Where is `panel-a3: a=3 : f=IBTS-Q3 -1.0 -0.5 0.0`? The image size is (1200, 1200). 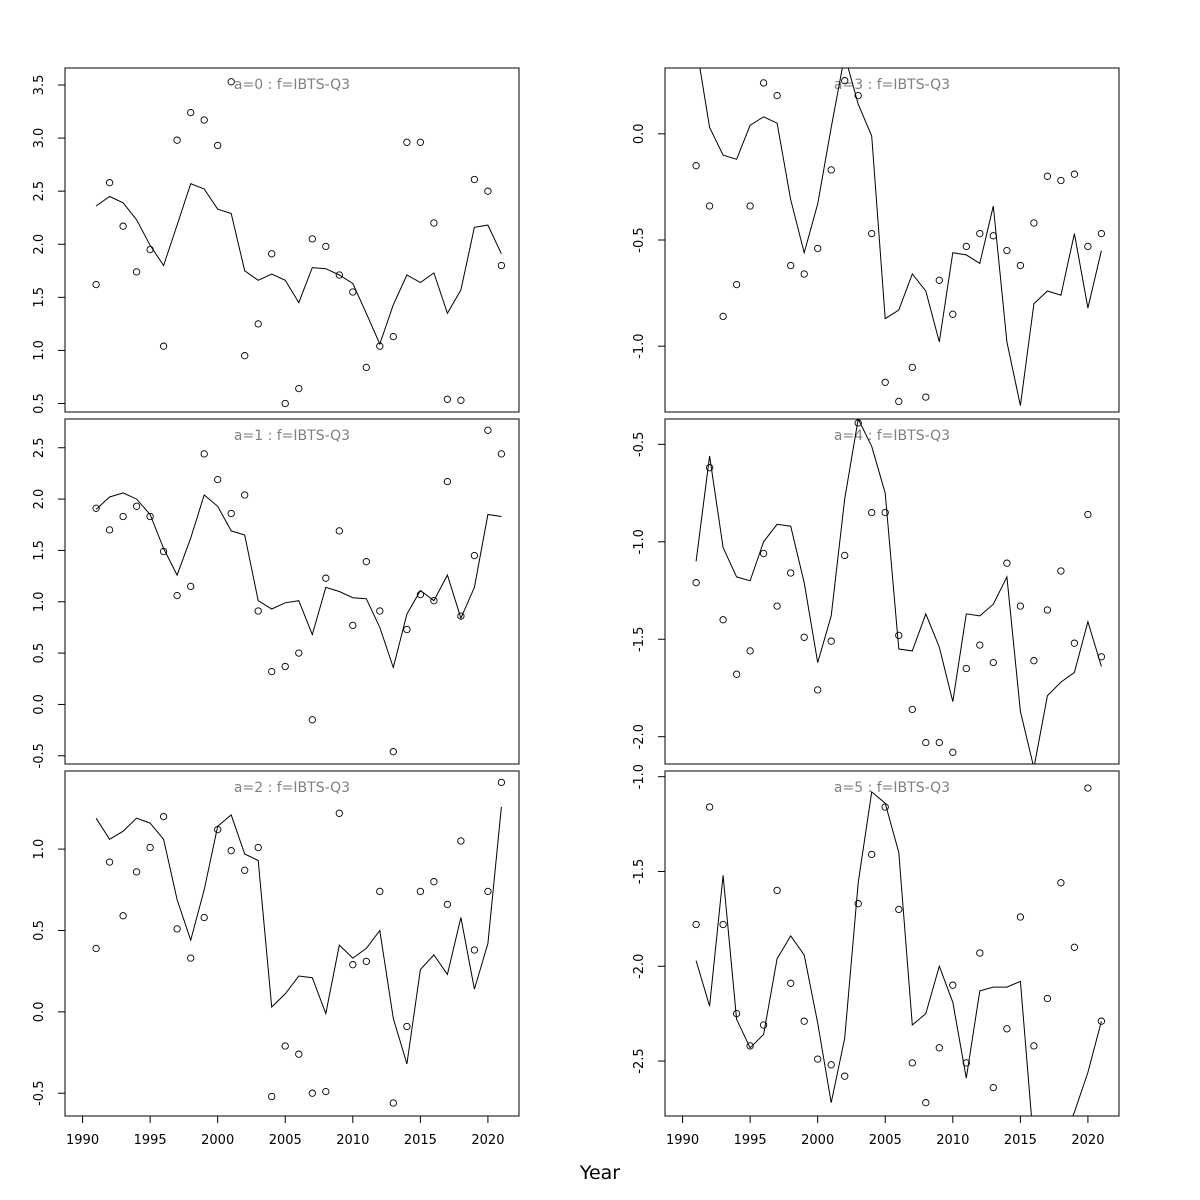 panel-a3: a=3 : f=IBTS-Q3 -1.0 -0.5 0.0 is located at coordinates (876, 240).